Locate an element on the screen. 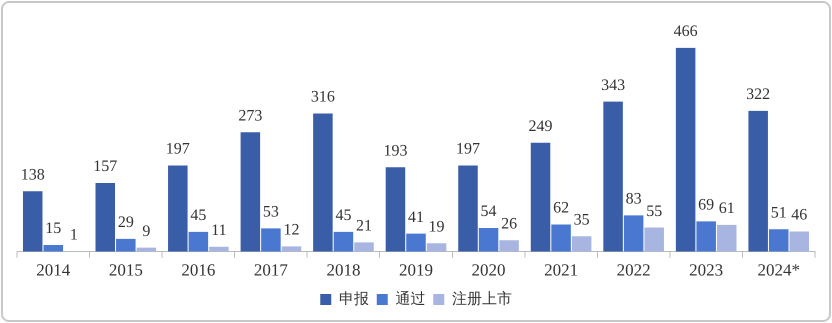 The width and height of the screenshot is (832, 323). data-label: 83 is located at coordinates (634, 199).